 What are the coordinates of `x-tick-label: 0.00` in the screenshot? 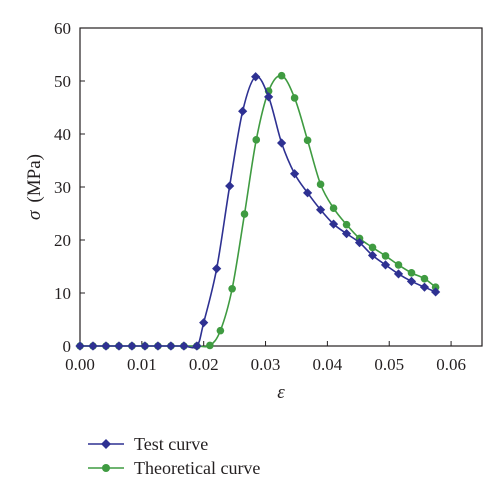 It's located at (80, 364).